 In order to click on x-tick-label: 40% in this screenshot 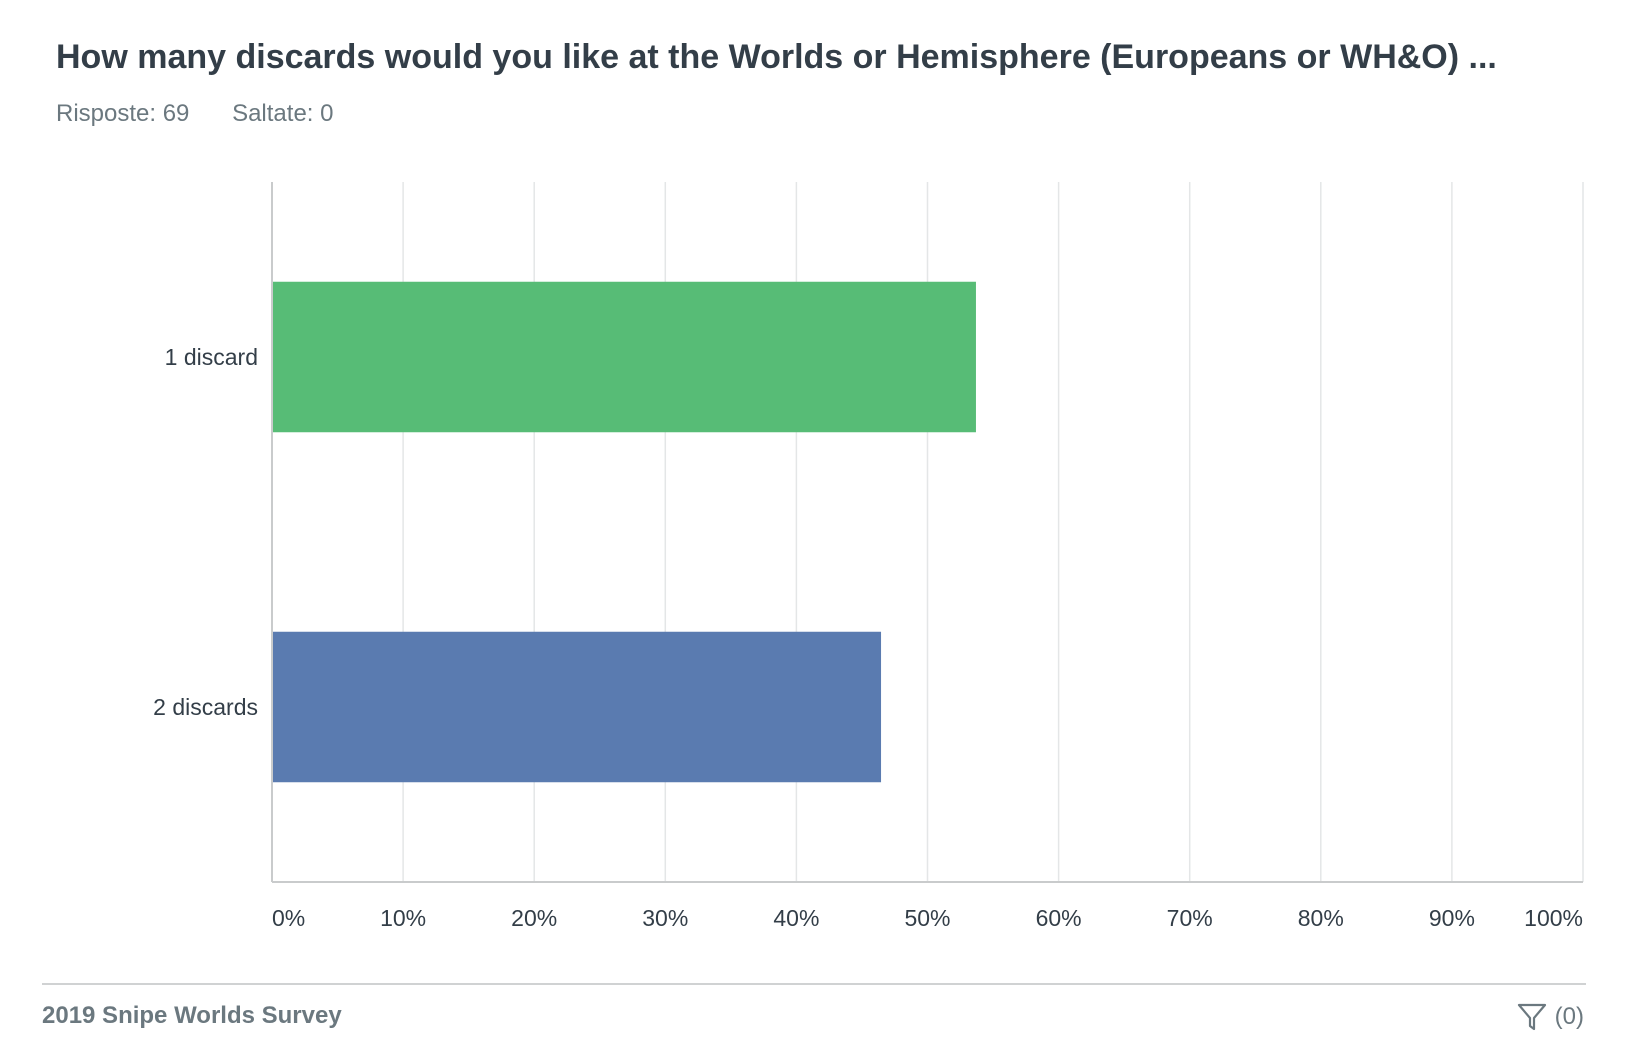, I will do `click(796, 918)`.